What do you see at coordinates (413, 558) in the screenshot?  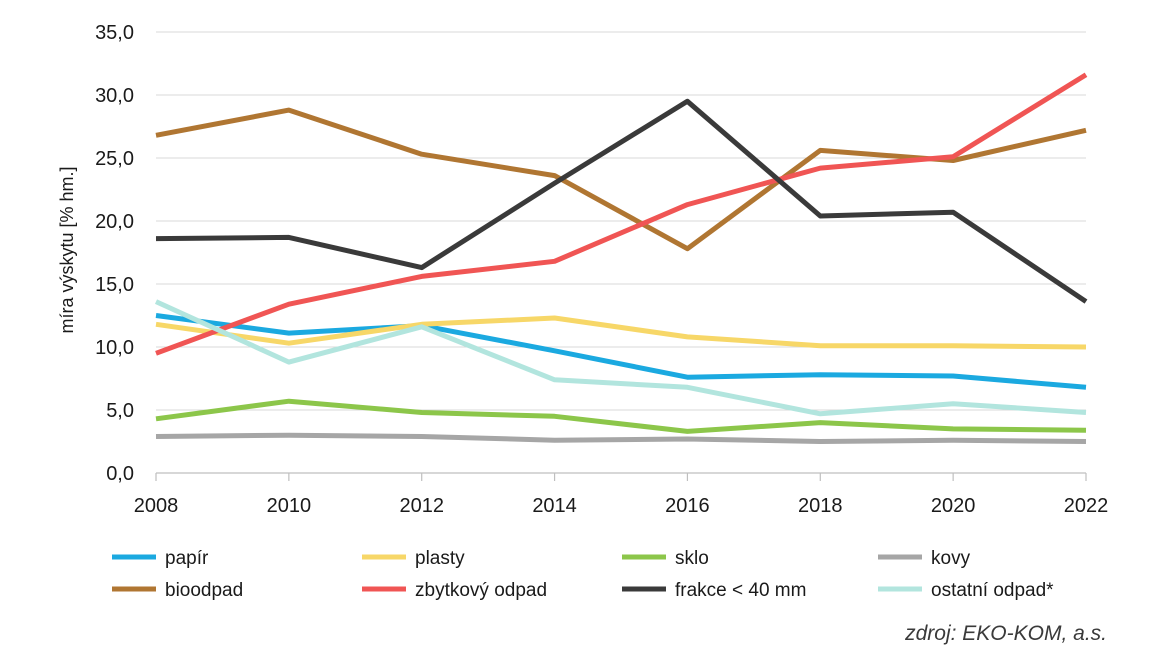 I see `legend-item: plasty` at bounding box center [413, 558].